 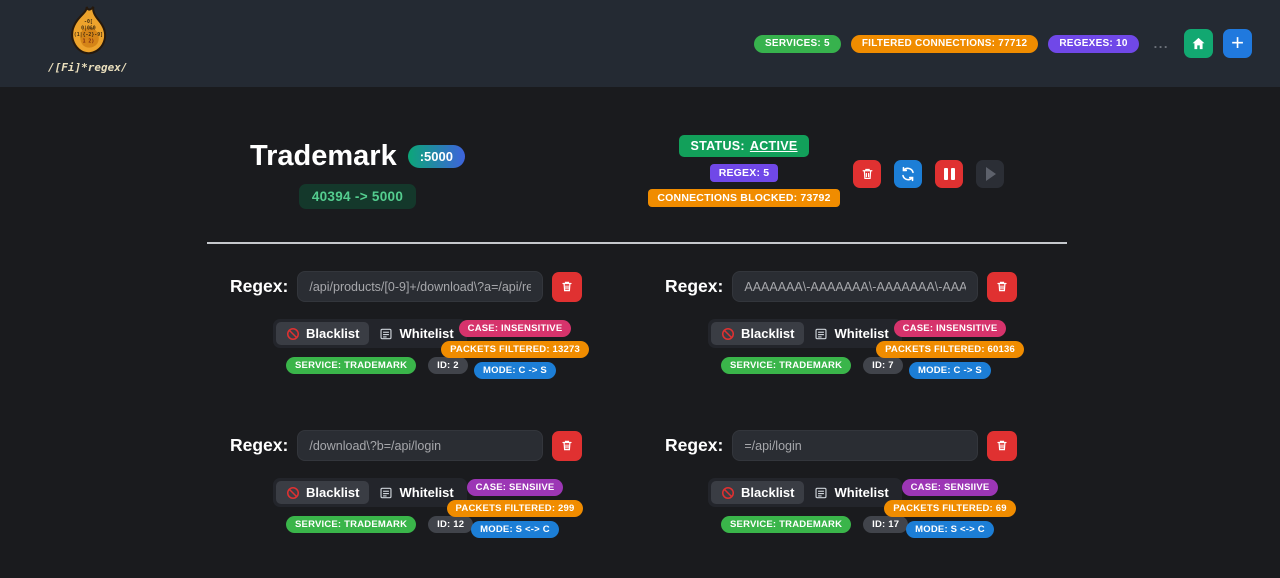 I want to click on section-divider, so click(x=637, y=243).